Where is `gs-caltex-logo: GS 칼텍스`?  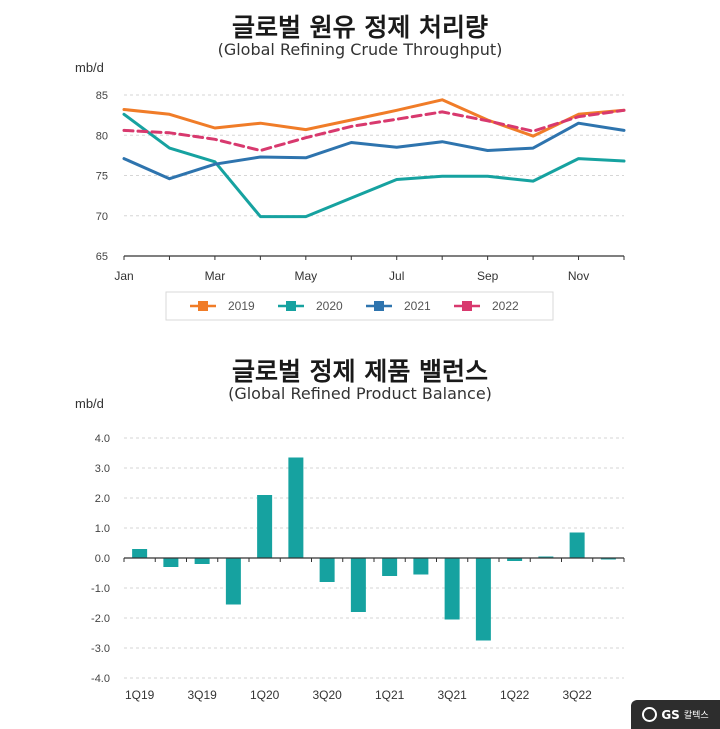 gs-caltex-logo: GS 칼텍스 is located at coordinates (675, 714).